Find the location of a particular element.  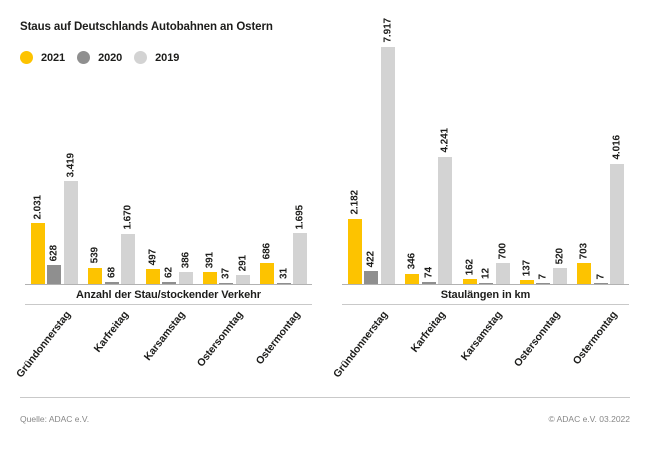

value-label-2019-Karsamstag: 700 is located at coordinates (502, 250).